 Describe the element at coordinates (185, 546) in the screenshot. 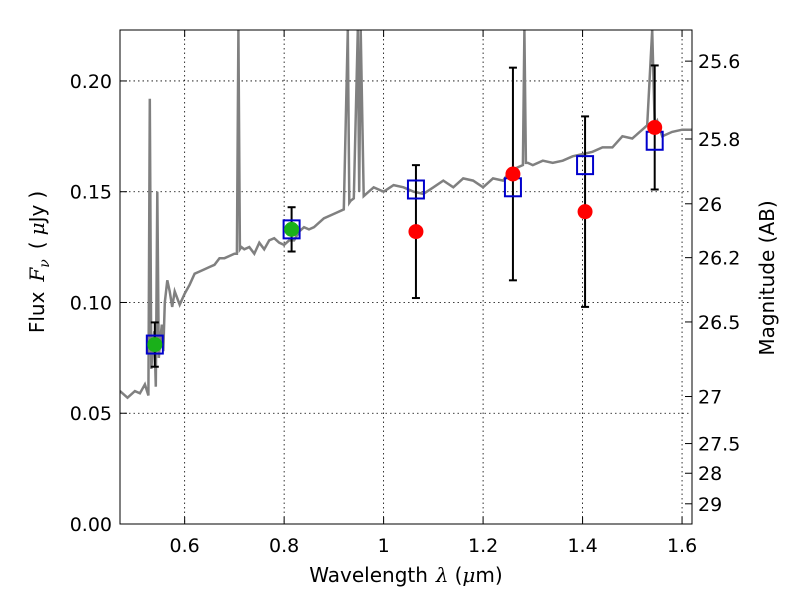

I see `x-tick-label: 0.6` at that location.